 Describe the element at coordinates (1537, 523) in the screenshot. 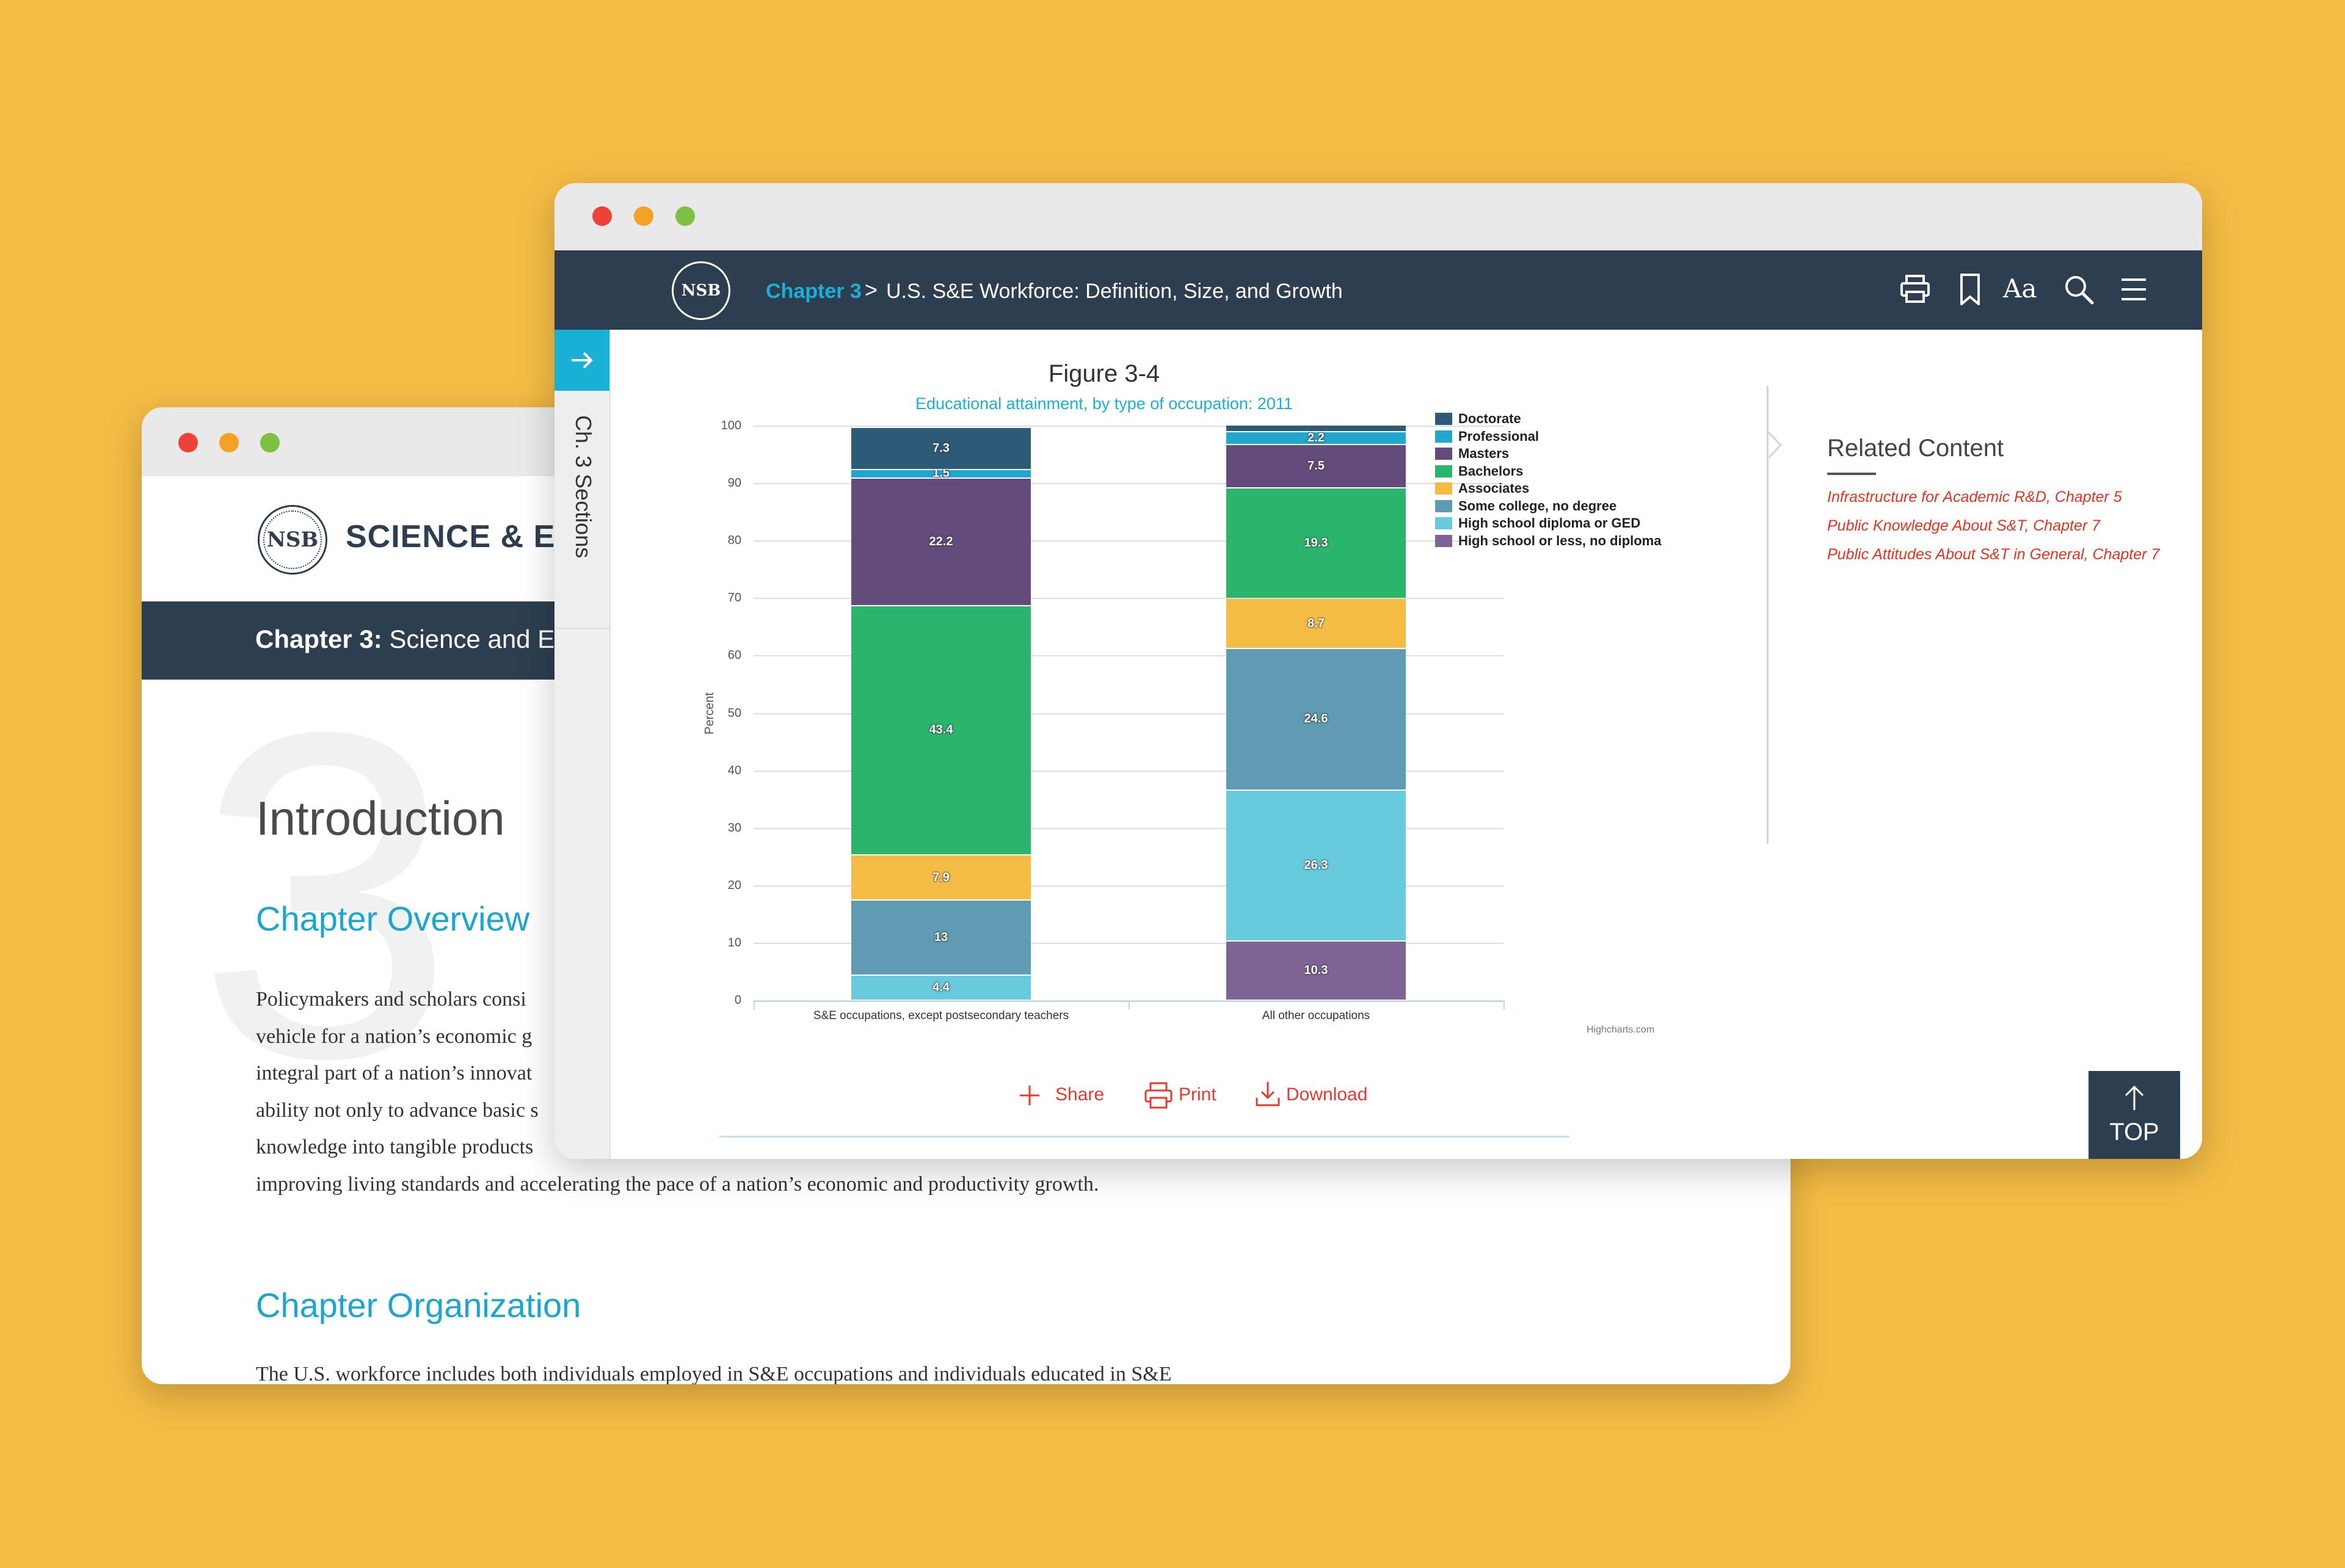

I see `legend-item: High school diploma or GED` at that location.